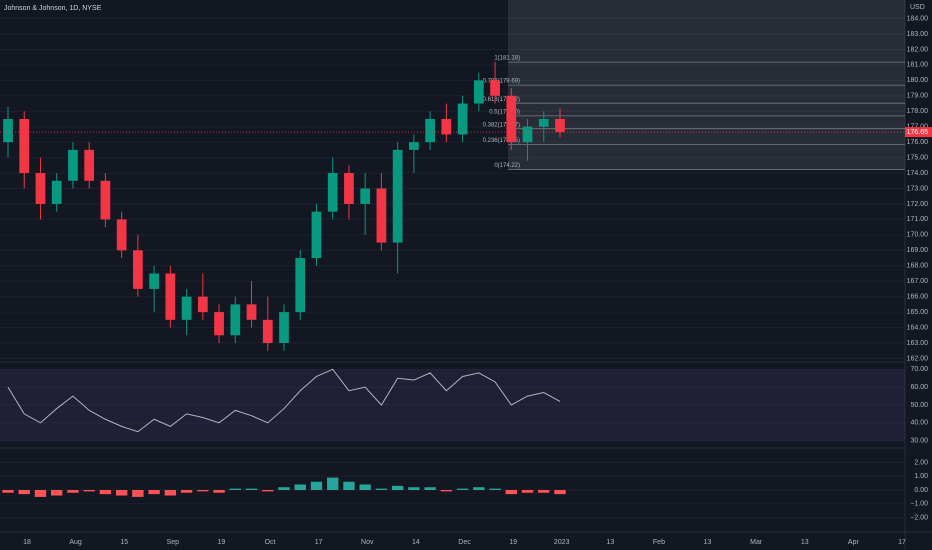  Describe the element at coordinates (921, 462) in the screenshot. I see `macd-tick-label: 2.00` at that location.